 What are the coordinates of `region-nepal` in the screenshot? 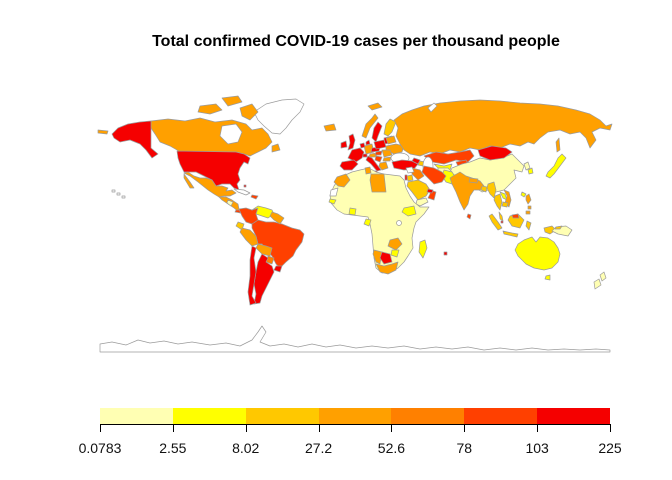 It's located at (473, 180).